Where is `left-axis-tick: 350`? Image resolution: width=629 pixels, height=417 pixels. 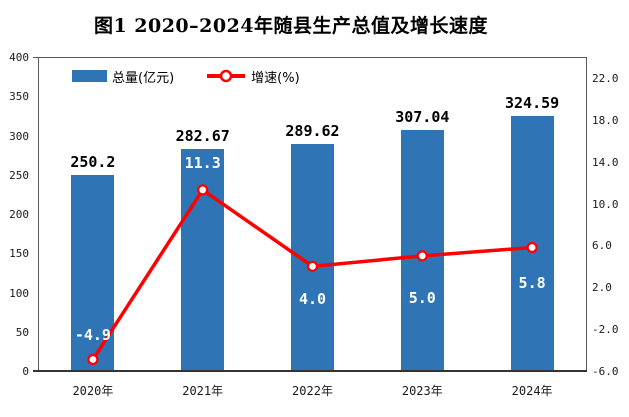
left-axis-tick: 350 is located at coordinates (19, 97).